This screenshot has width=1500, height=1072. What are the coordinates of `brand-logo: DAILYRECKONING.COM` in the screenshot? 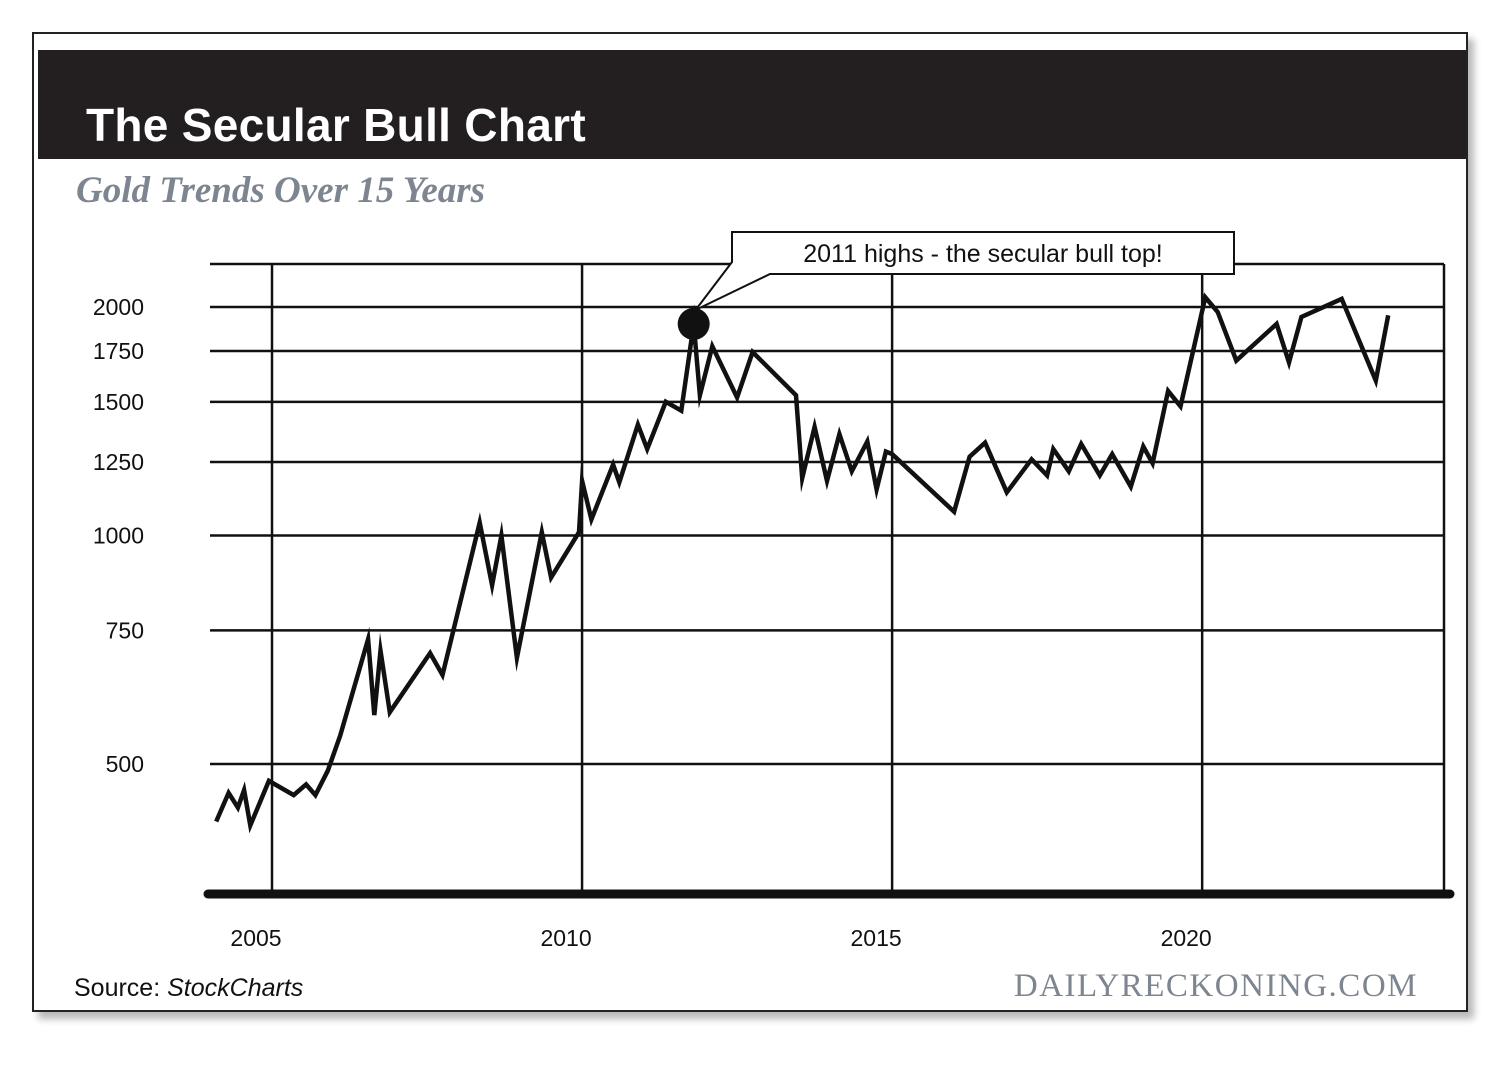 It's located at (1215, 986).